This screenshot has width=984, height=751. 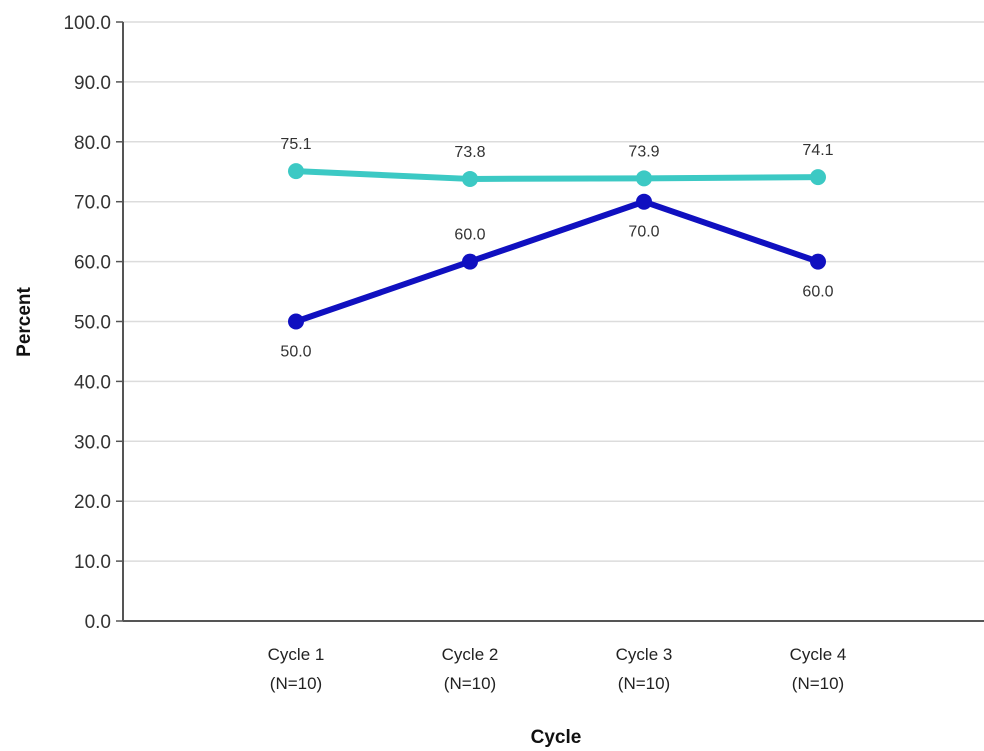 What do you see at coordinates (643, 151) in the screenshot?
I see `data-label: 73.9` at bounding box center [643, 151].